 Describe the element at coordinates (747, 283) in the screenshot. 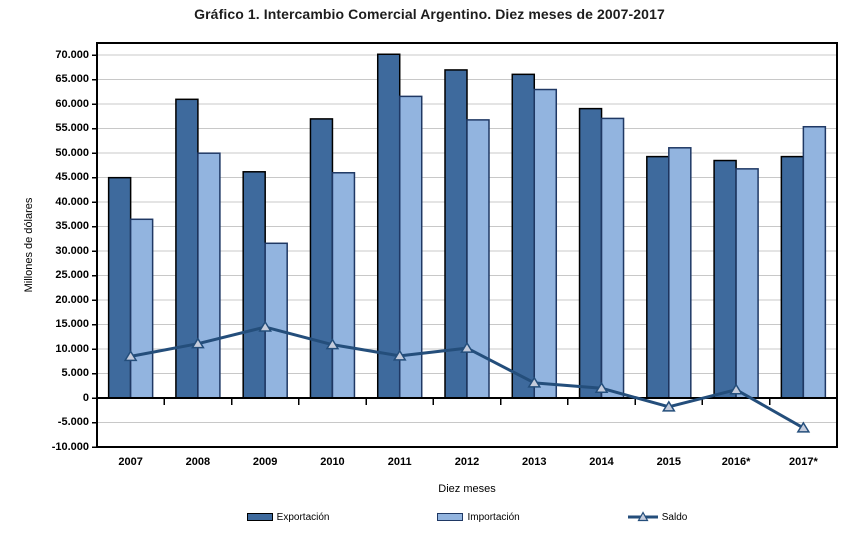

I see `bar-importacion-2016*` at that location.